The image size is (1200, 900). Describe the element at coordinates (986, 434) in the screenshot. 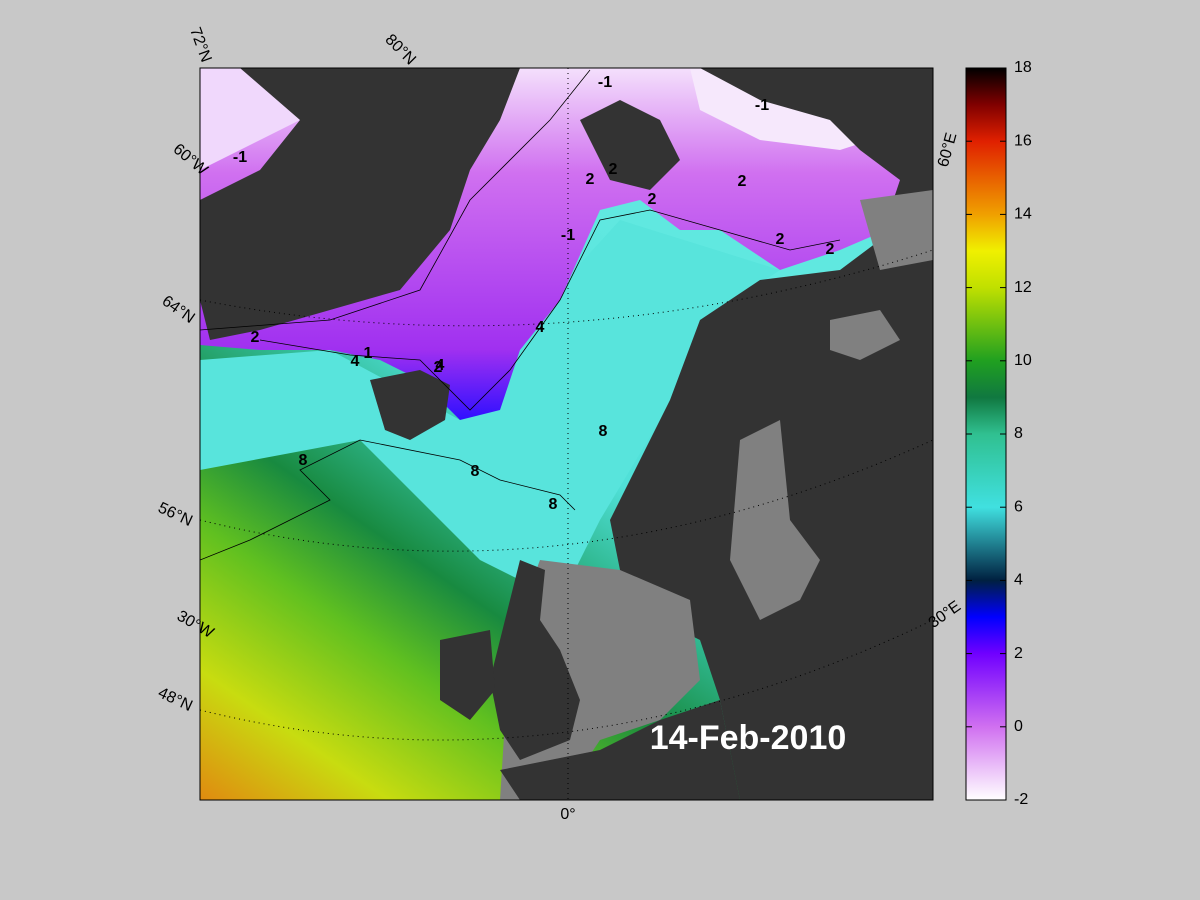

I see `colorbar` at that location.